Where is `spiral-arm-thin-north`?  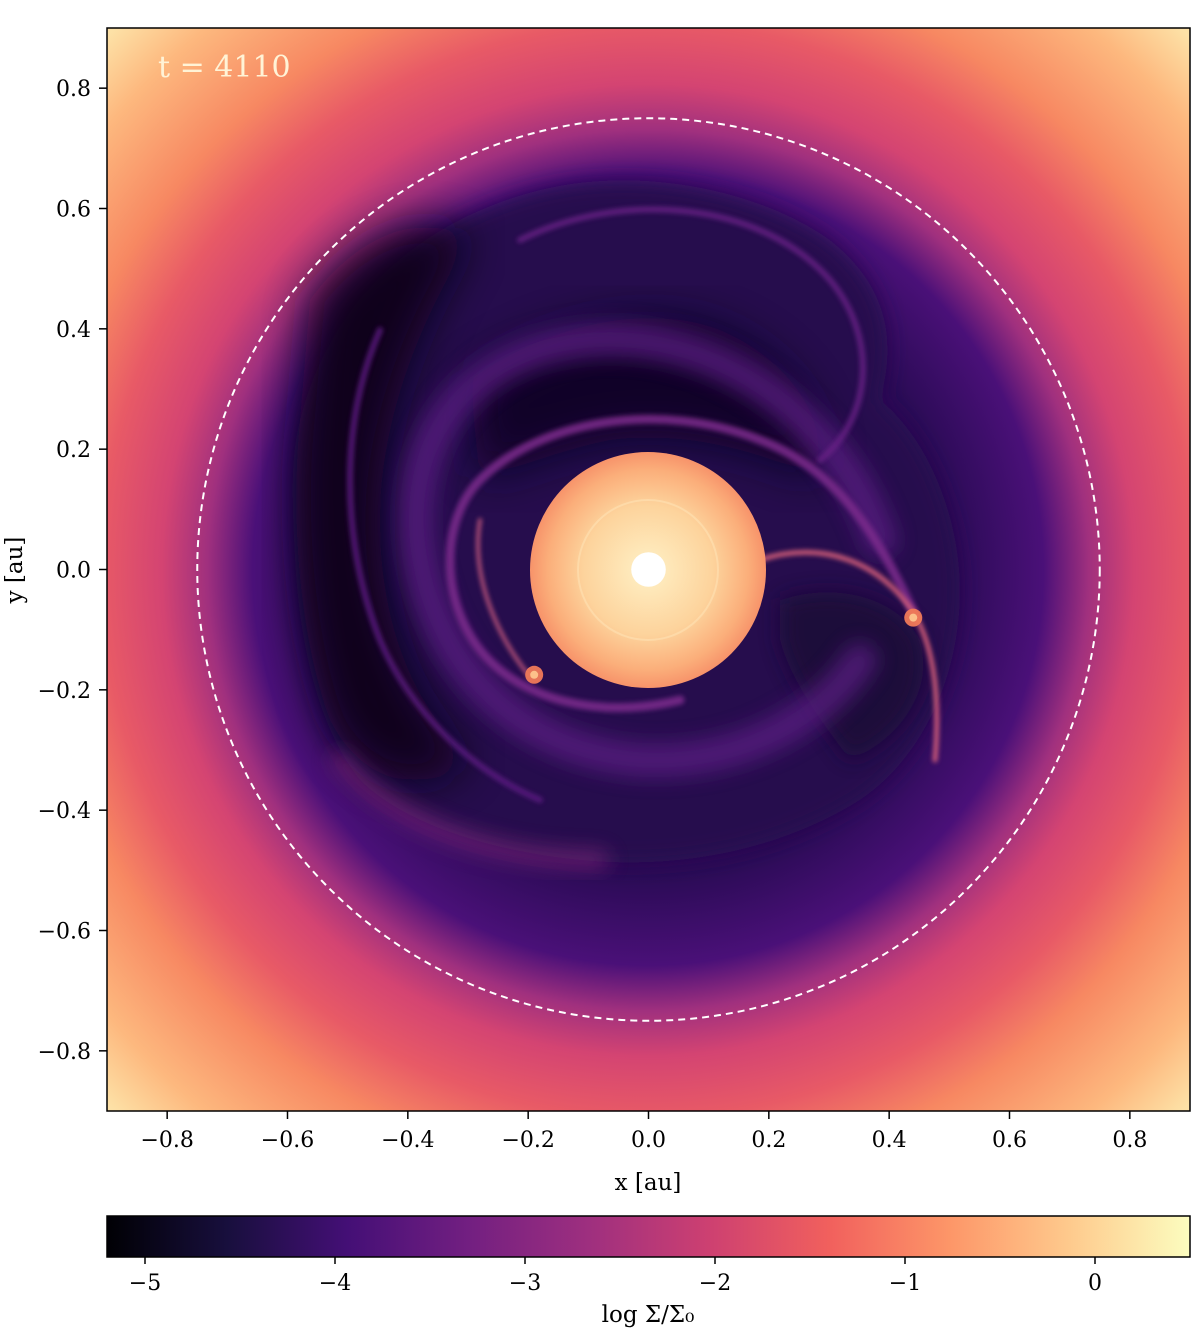 spiral-arm-thin-north is located at coordinates (691, 334).